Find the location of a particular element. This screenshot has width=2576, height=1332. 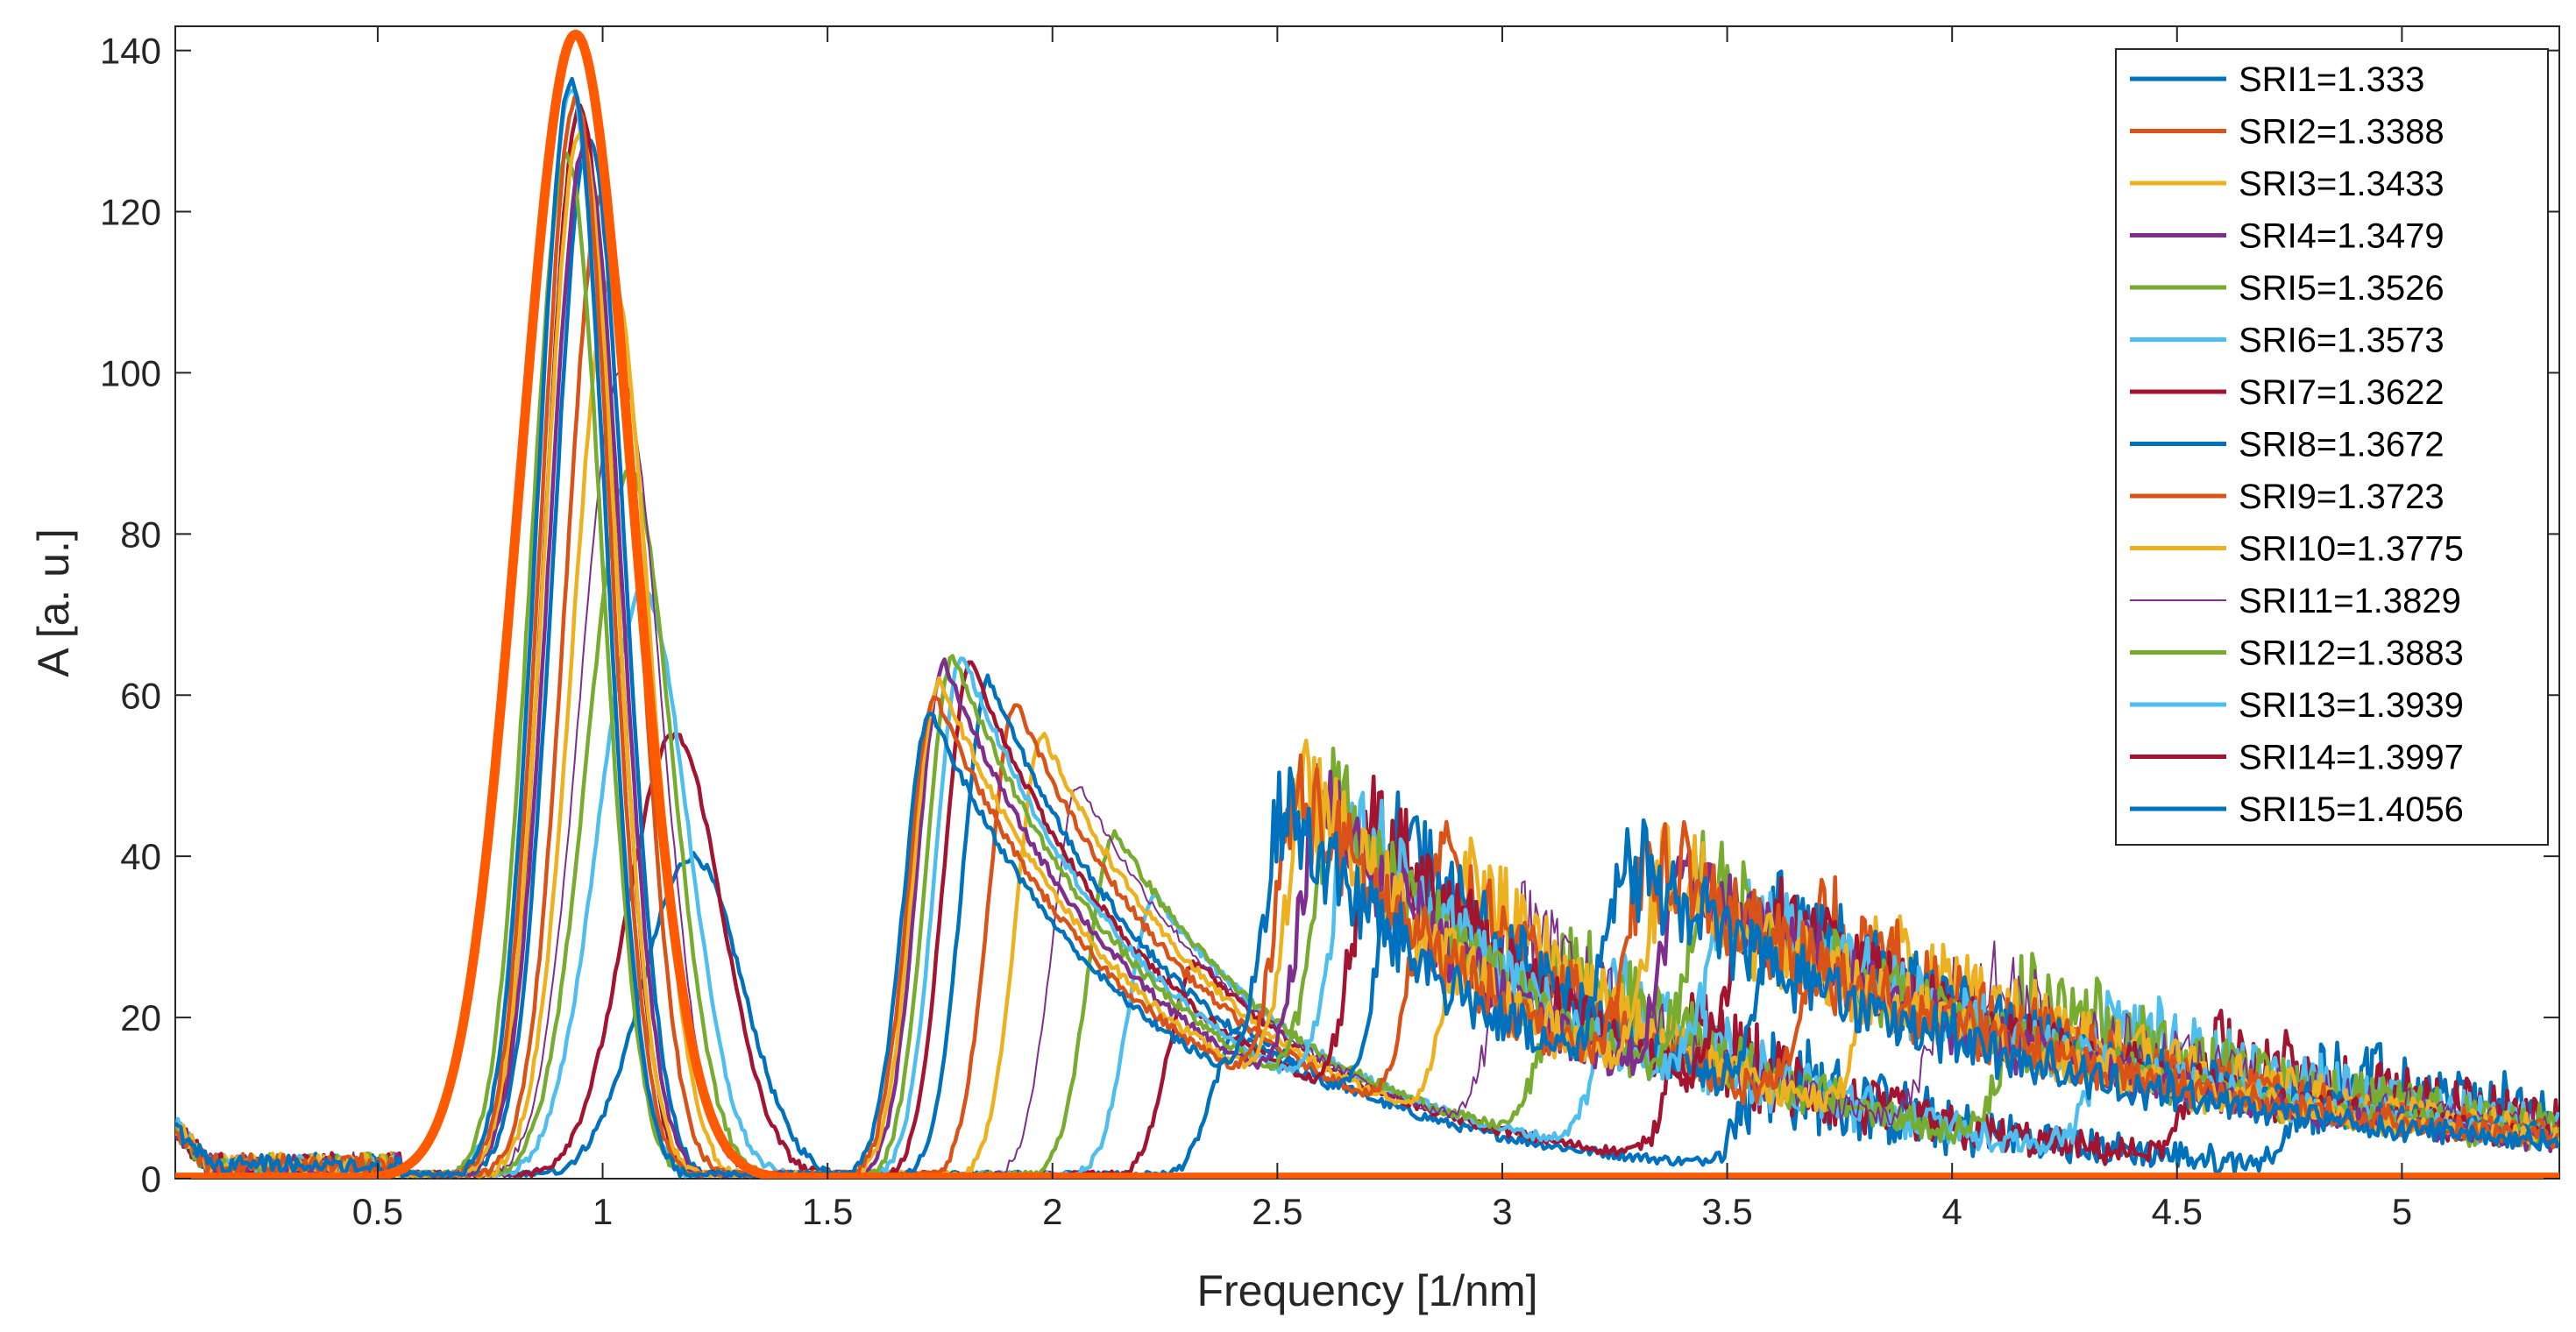

x-tick-label: 0.5 is located at coordinates (377, 1211).